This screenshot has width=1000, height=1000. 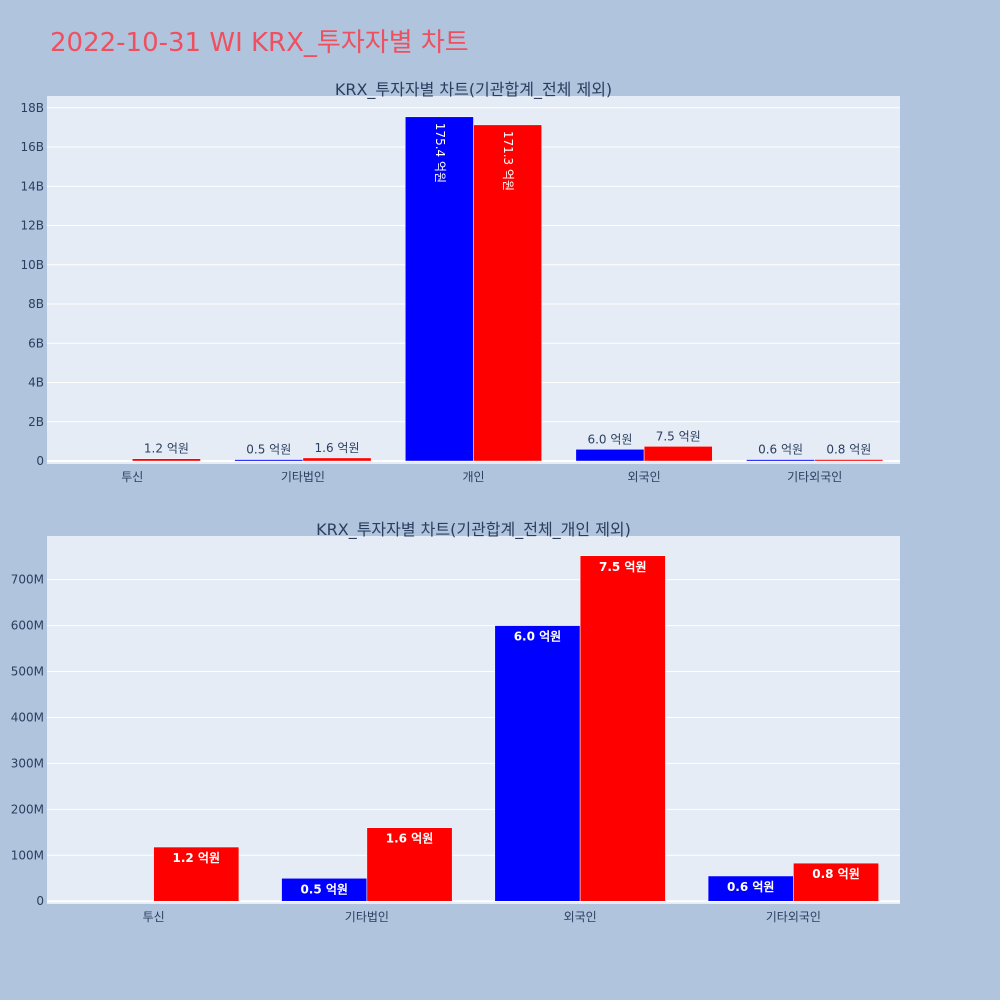 I want to click on chart-title: KRX_투자자별 차트(기관합계_전체_개인 제외), so click(x=473, y=530).